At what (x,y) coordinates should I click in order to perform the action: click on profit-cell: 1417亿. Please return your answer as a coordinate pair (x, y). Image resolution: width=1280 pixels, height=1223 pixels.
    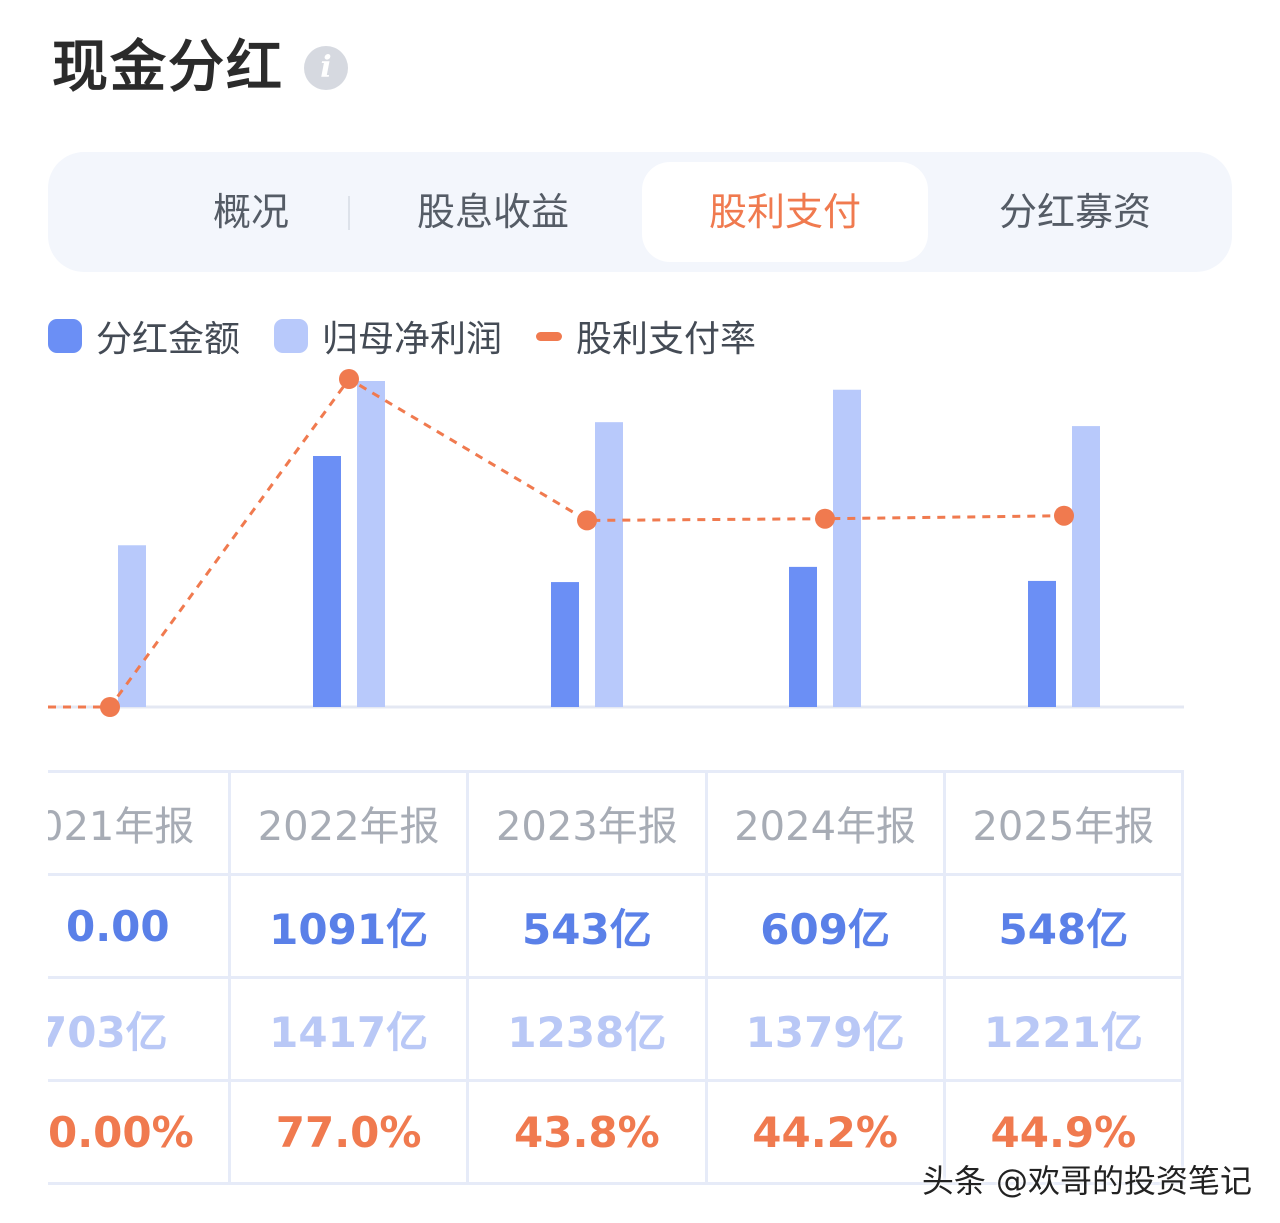
    Looking at the image, I should click on (348, 1029).